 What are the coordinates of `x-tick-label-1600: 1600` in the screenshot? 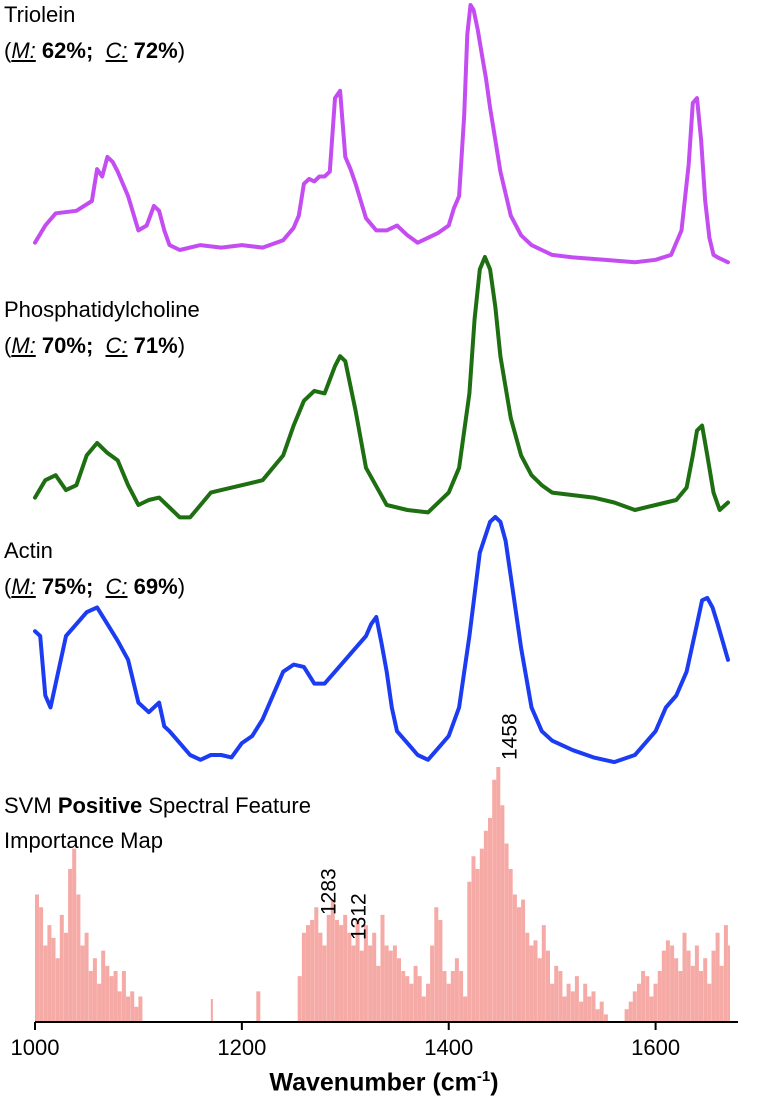 It's located at (655, 1047).